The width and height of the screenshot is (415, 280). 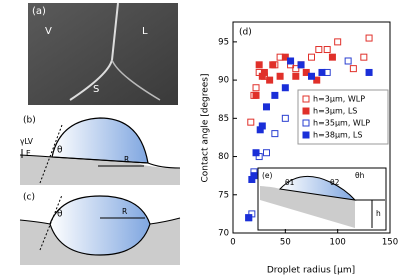 What do you see at coordinates (337, 135) in the screenshot?
I see `legend-label: h=38µm, LS` at bounding box center [337, 135].